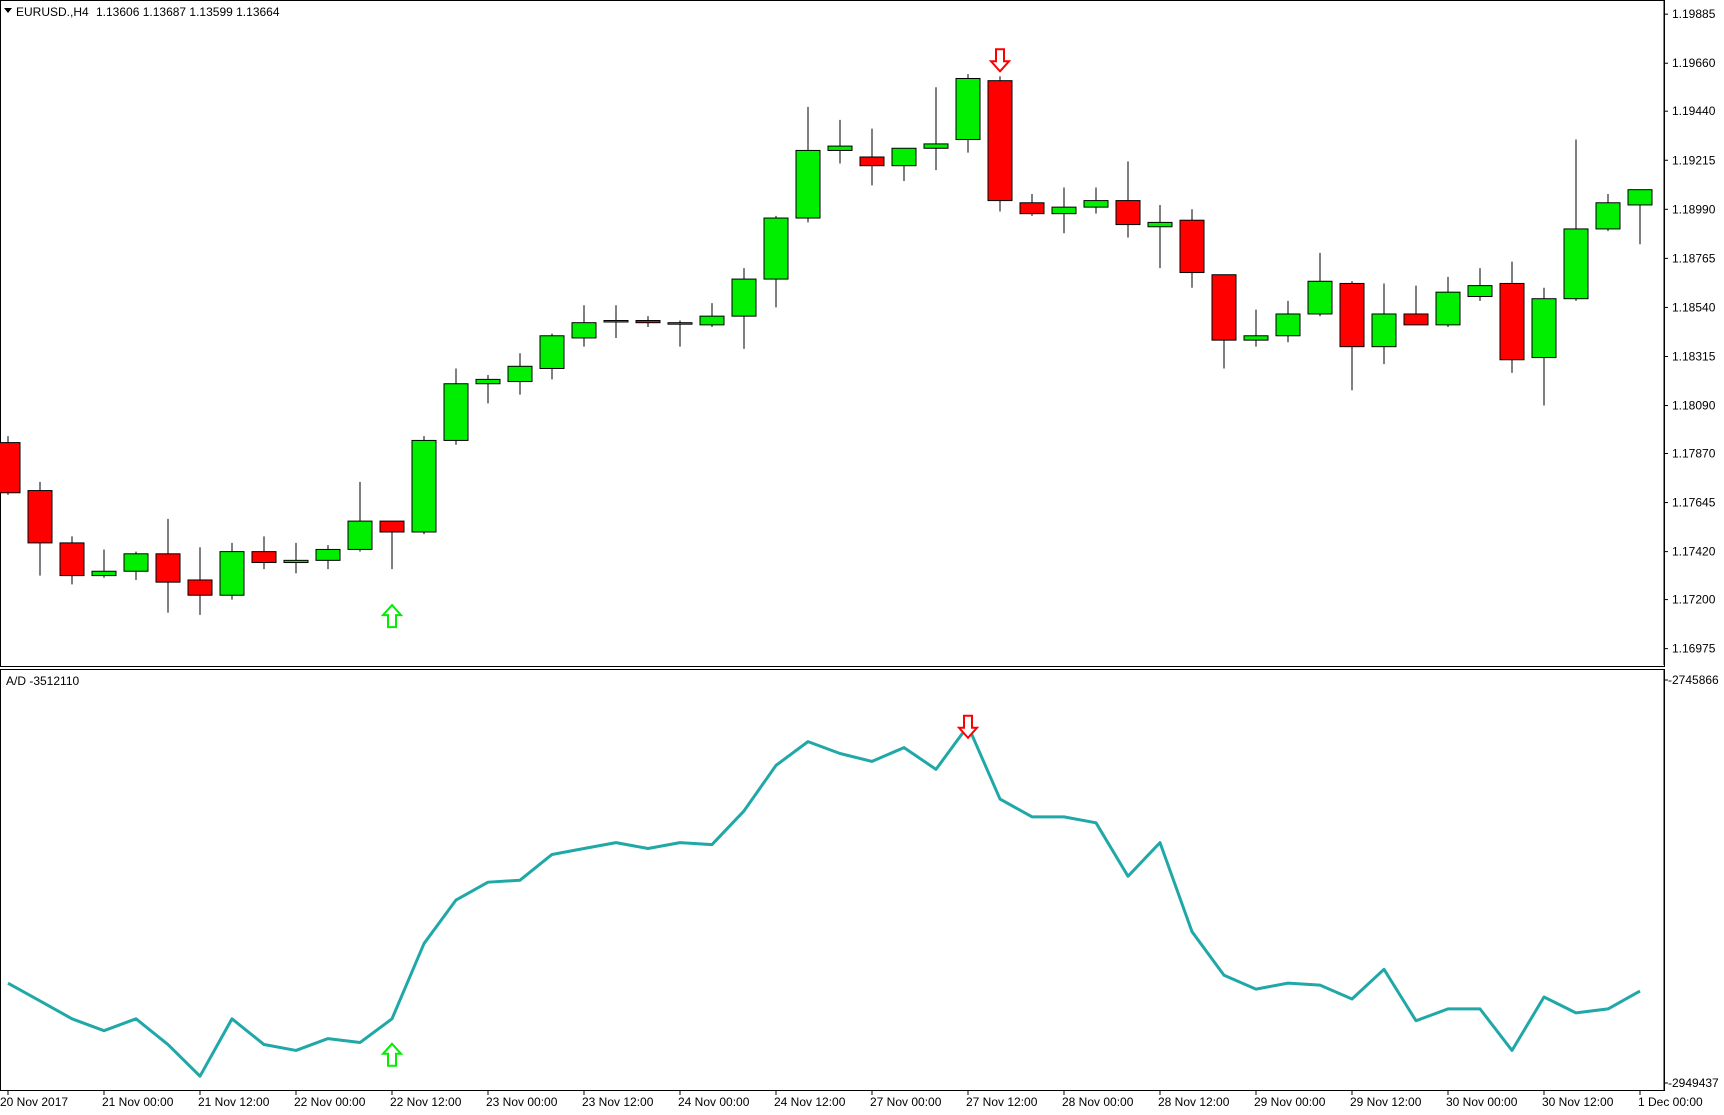 The height and width of the screenshot is (1115, 1724). I want to click on price-tick-label: 1.16975, so click(1694, 649).